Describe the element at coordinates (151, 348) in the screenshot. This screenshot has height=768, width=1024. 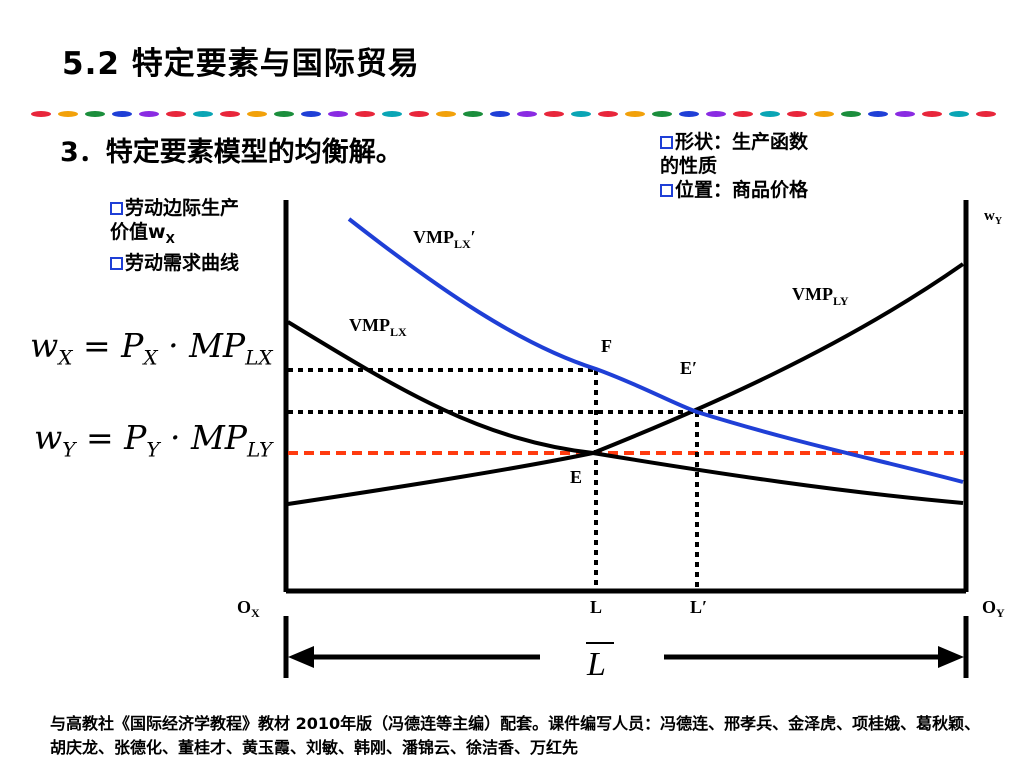
I see `formula-wx: wX = PX · MPLX` at that location.